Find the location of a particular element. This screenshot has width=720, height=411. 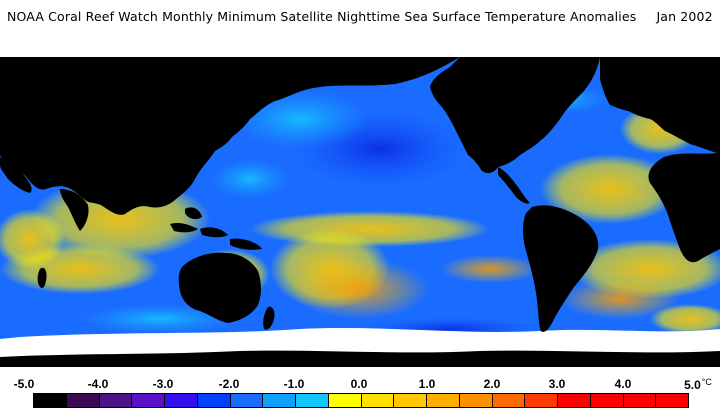

tick-label: 3.0 is located at coordinates (557, 384).